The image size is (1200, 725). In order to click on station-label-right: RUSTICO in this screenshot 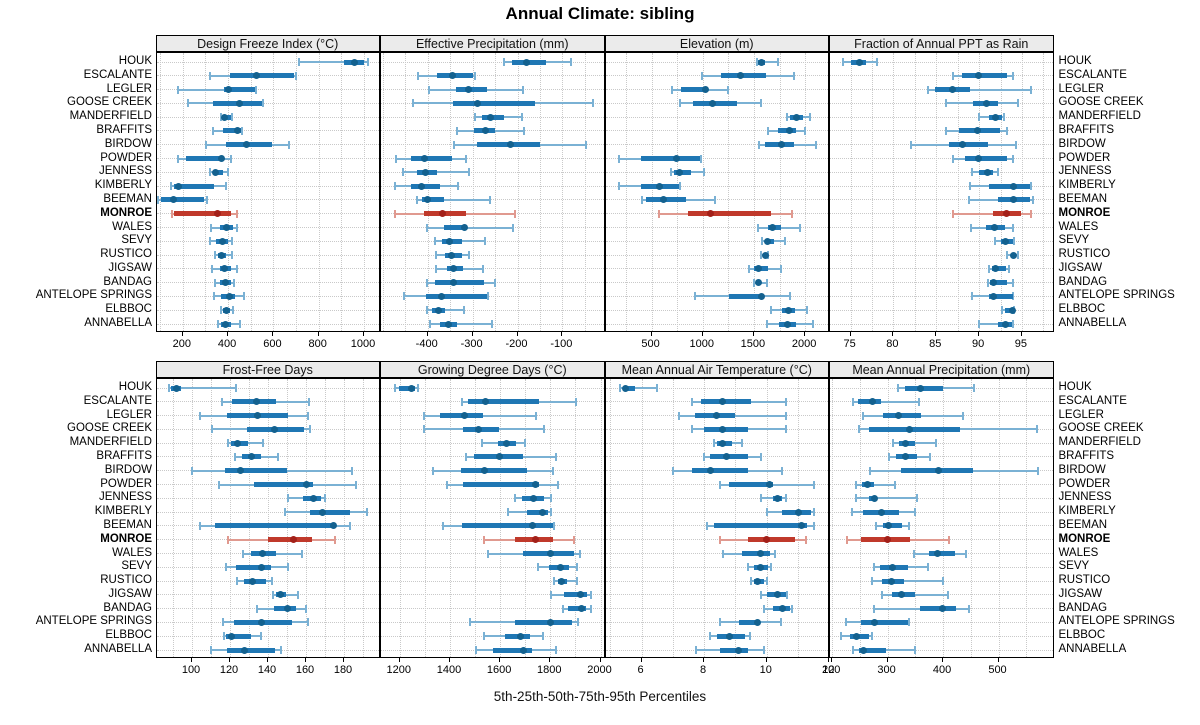, I will do `click(1084, 254)`.